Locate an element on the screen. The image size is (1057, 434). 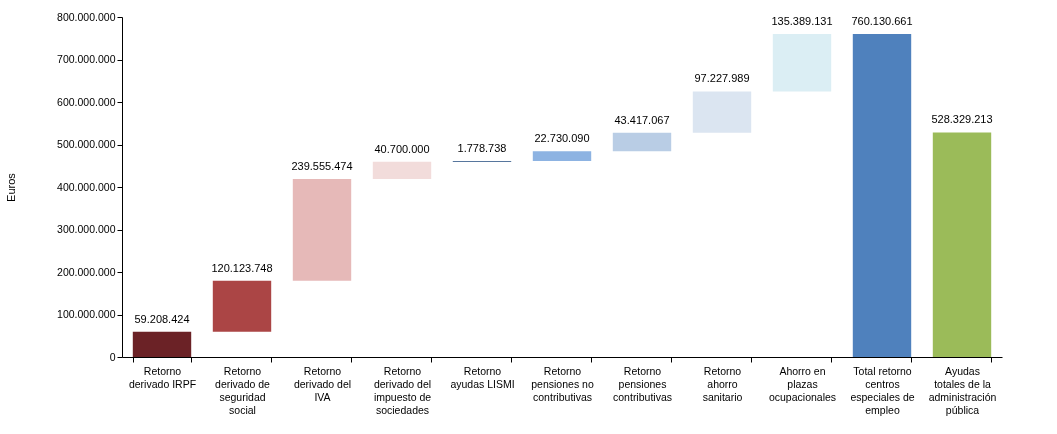
x-tick-label: Retorno ayudas LISMI is located at coordinates (482, 377).